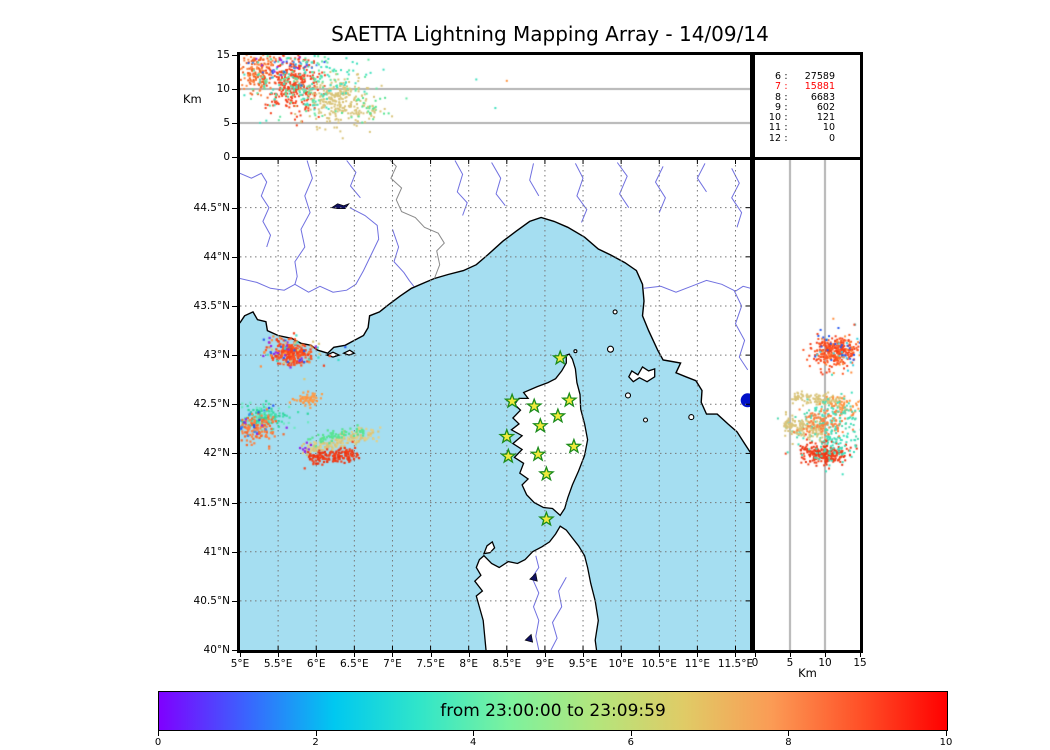 This screenshot has width=1050, height=750. I want to click on altitude-tick-label: 15, so click(223, 55).